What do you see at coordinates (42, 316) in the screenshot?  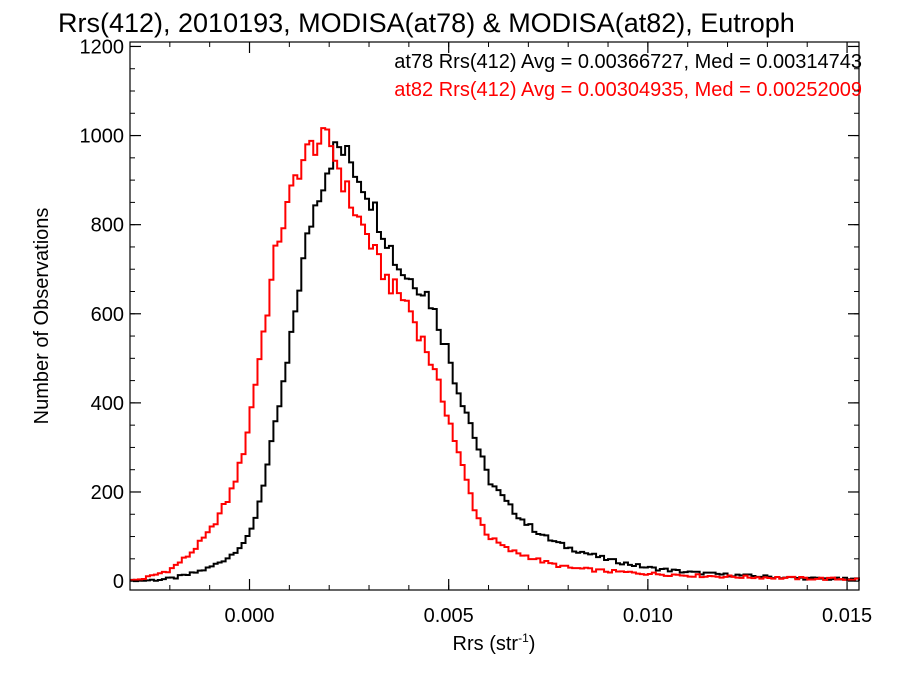 I see `y-axis-label: Number of Observations` at bounding box center [42, 316].